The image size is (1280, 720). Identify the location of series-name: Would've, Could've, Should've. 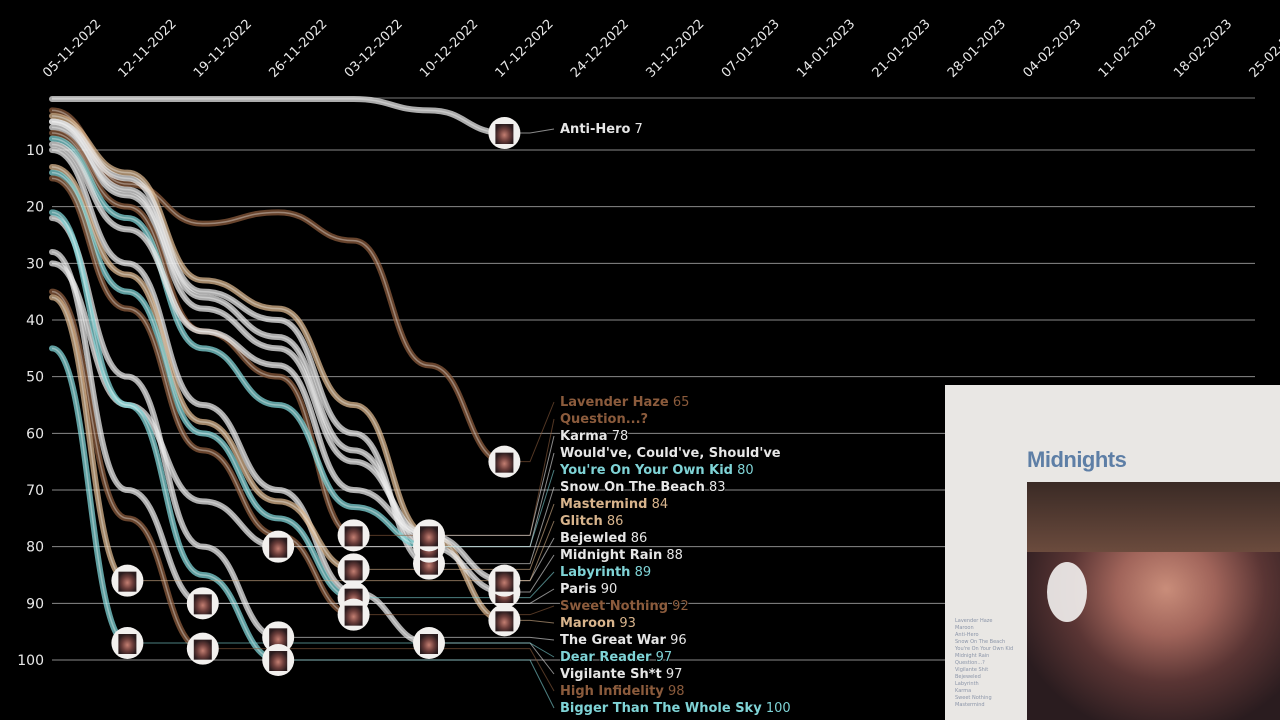
(670, 453).